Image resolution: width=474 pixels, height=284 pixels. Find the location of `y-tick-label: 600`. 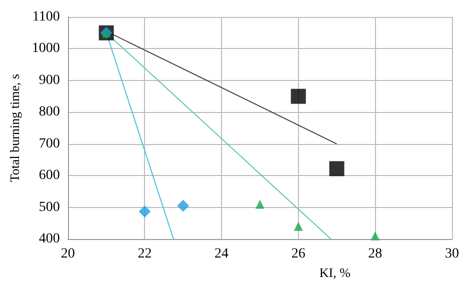

y-tick-label: 600 is located at coordinates (49, 176).